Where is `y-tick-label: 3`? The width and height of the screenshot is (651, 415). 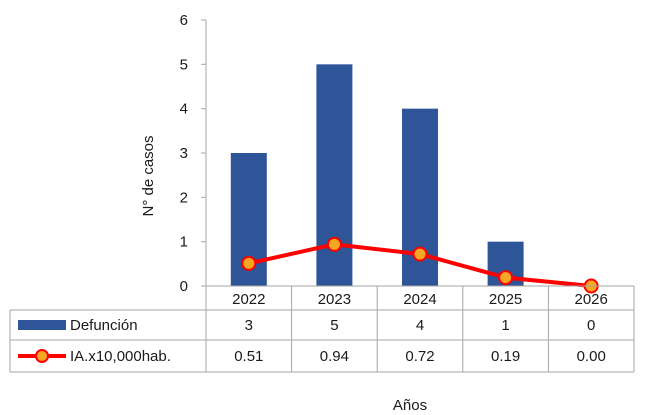 y-tick-label: 3 is located at coordinates (184, 153).